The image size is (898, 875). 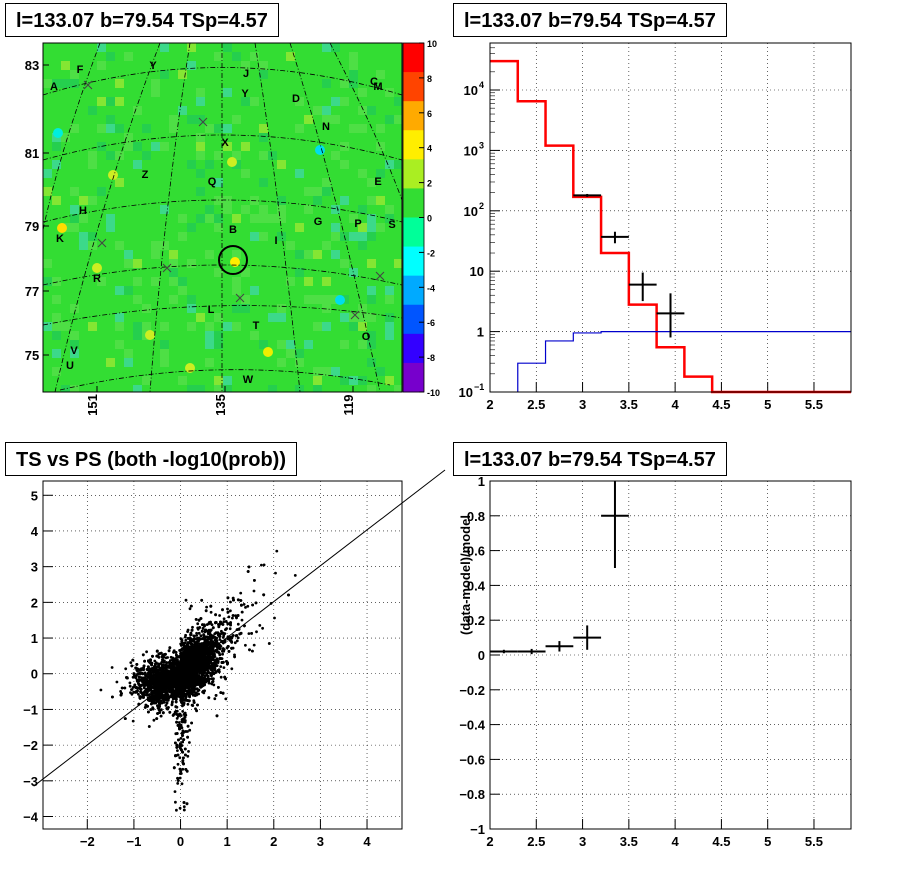 What do you see at coordinates (374, 82) in the screenshot?
I see `source-label: C` at bounding box center [374, 82].